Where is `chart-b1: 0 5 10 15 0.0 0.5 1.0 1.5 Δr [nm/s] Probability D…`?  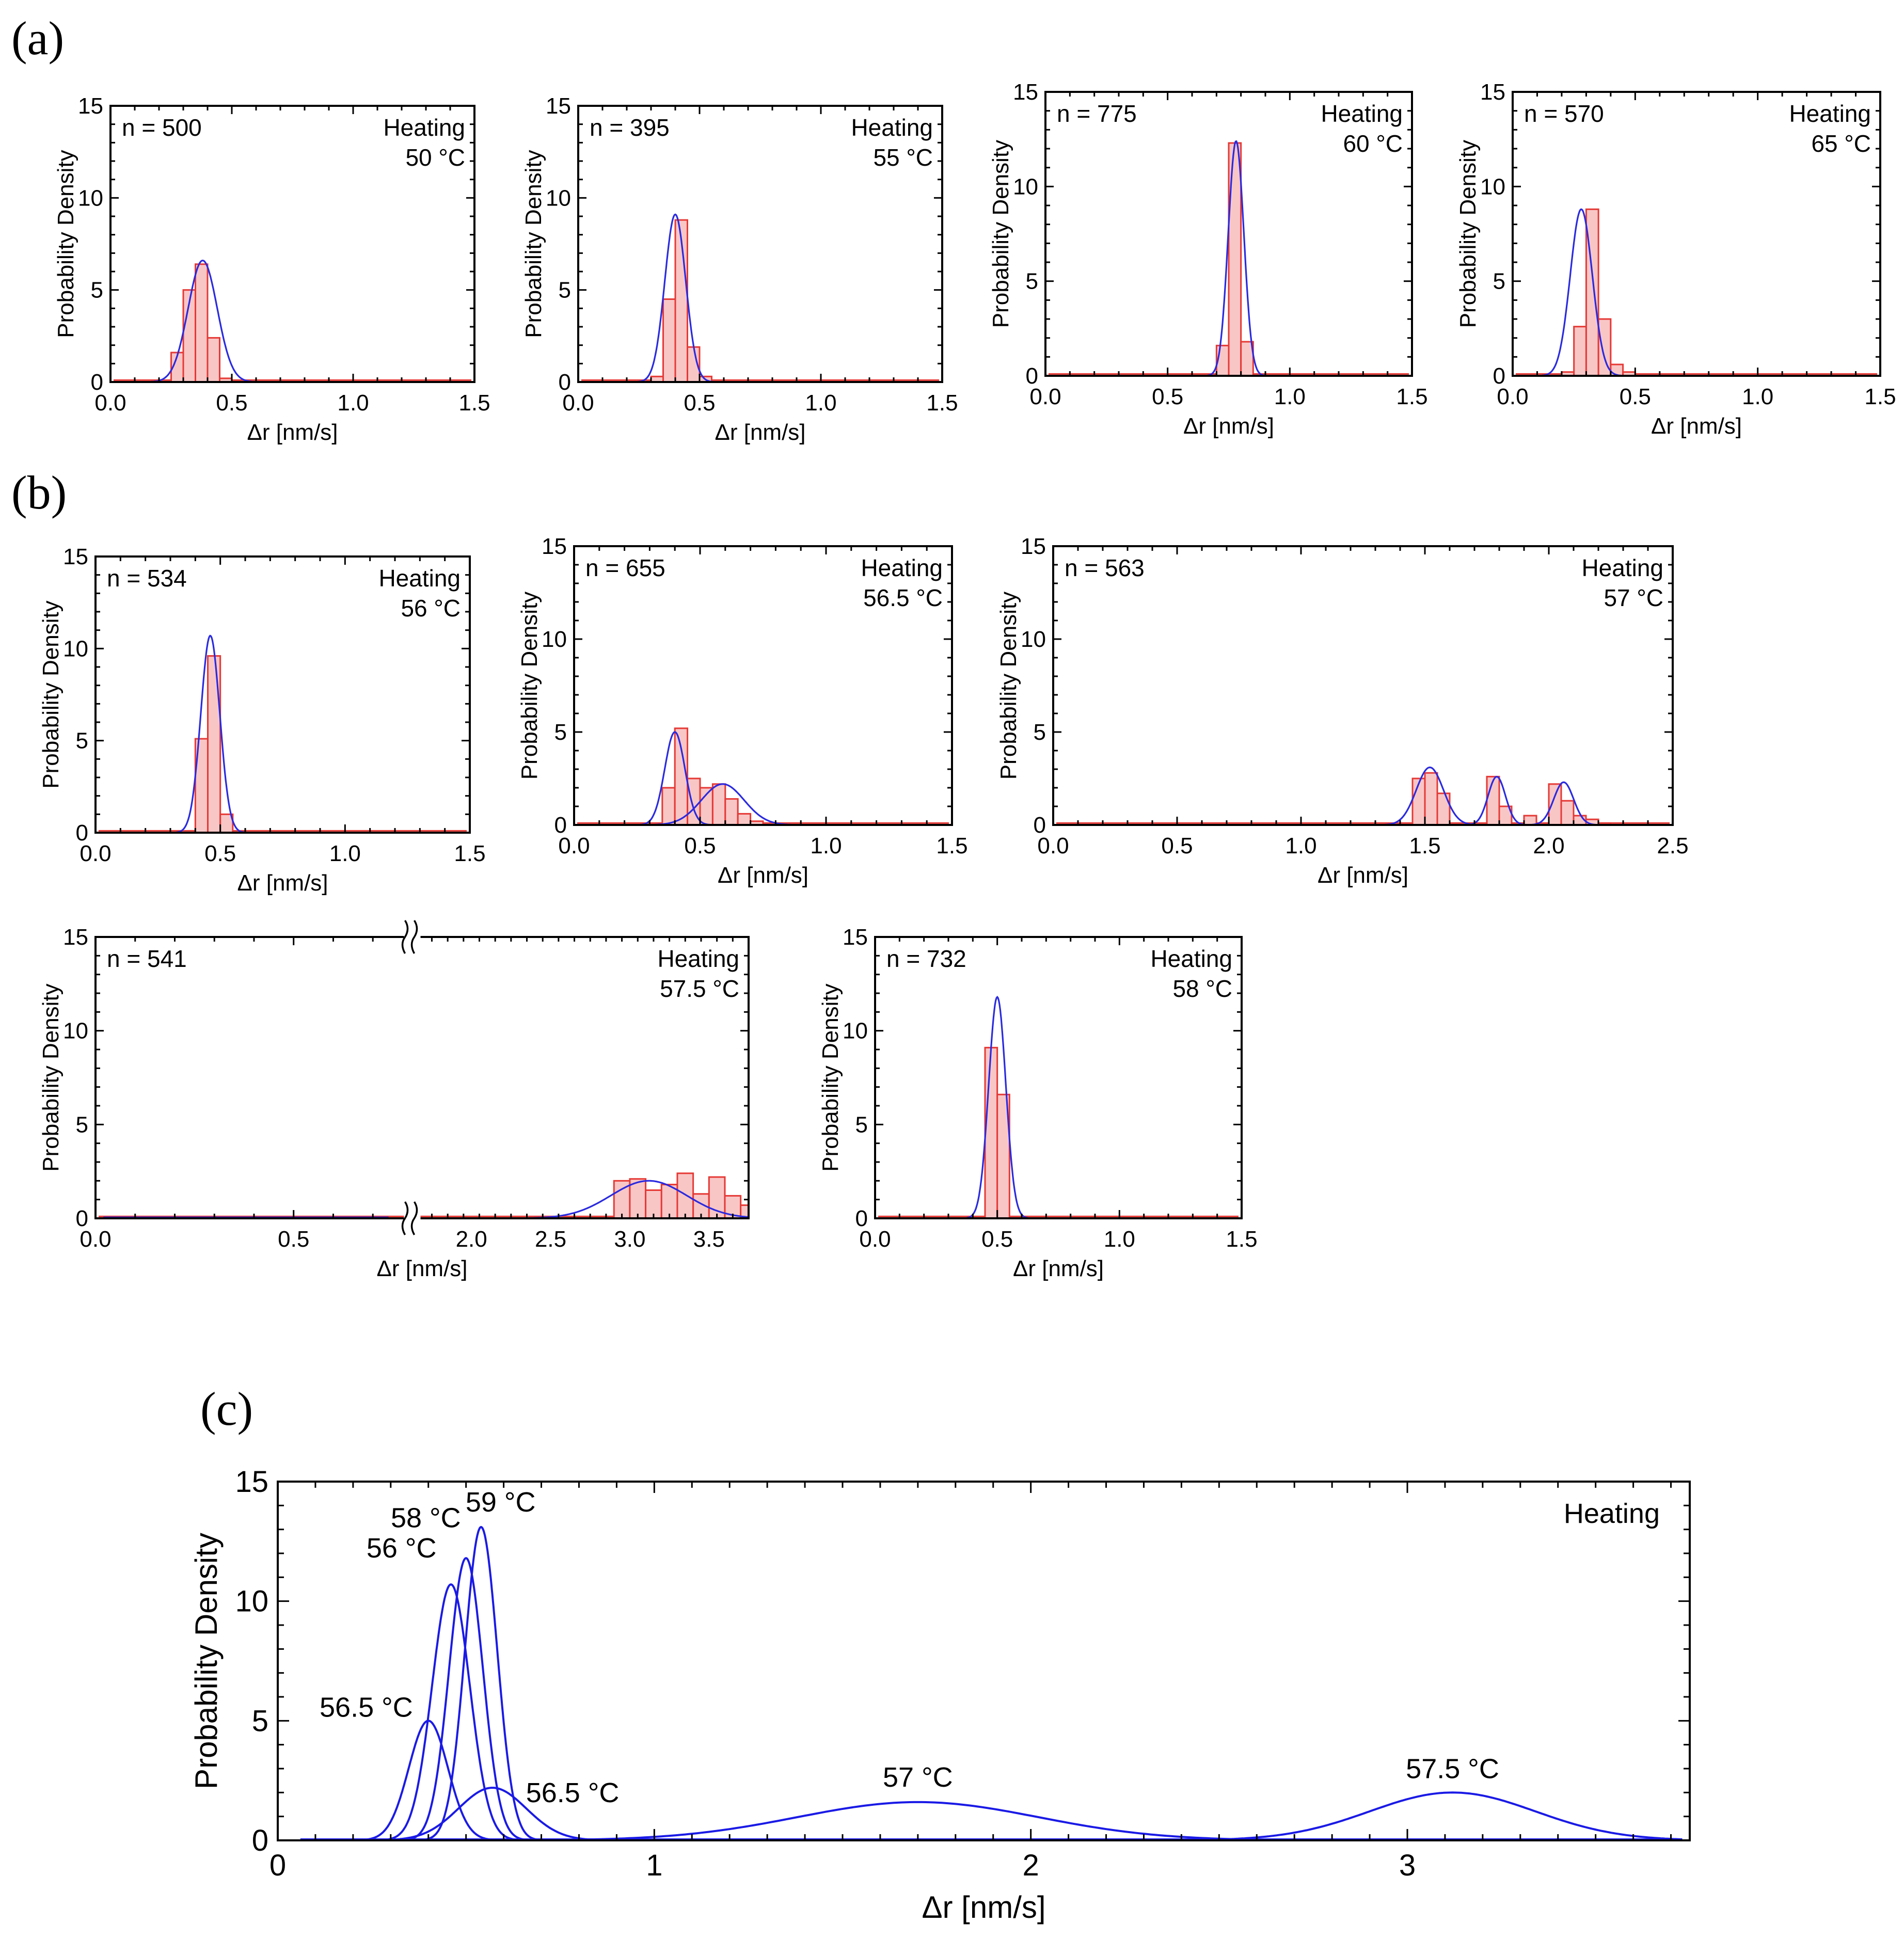 chart-b1: 0 5 10 15 0.0 0.5 1.0 1.5 Δr [nm/s] Probability D… is located at coordinates (262, 720).